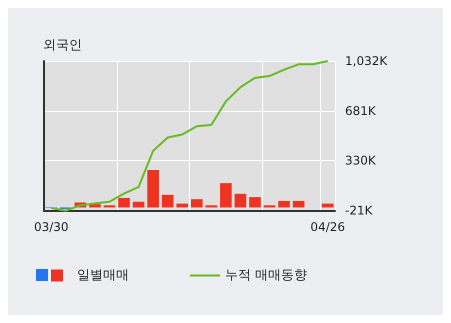 Image resolution: width=451 pixels, height=323 pixels. Describe the element at coordinates (366, 61) in the screenshot. I see `y-tick-label: 1,032K` at that location.